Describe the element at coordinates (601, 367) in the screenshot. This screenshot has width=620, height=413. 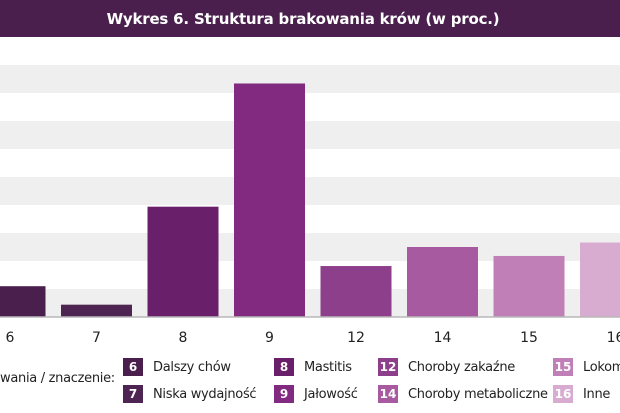
I see `legend-label-15: Lokom` at that location.